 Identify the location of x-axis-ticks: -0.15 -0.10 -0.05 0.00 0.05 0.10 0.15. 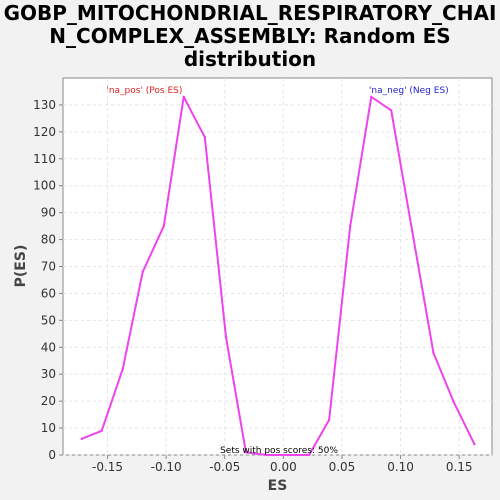
(282, 464).